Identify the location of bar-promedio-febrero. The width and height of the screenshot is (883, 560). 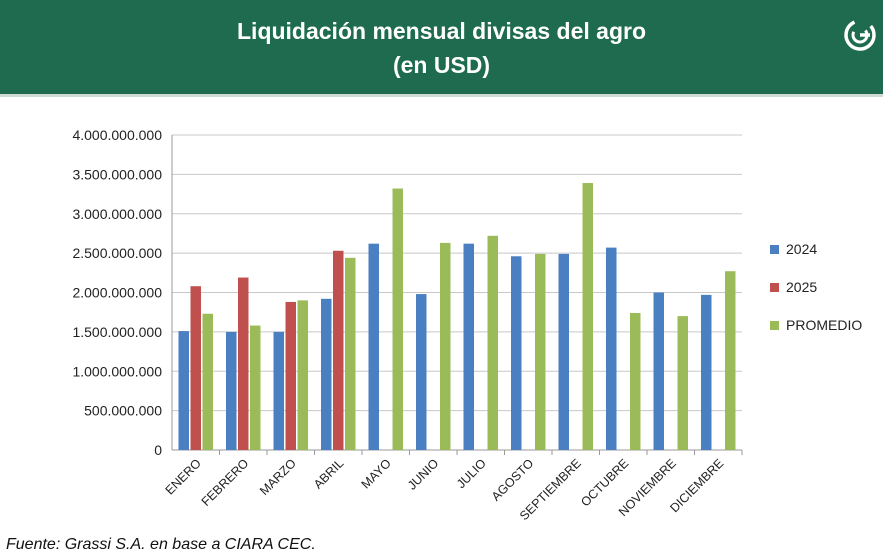
(255, 387).